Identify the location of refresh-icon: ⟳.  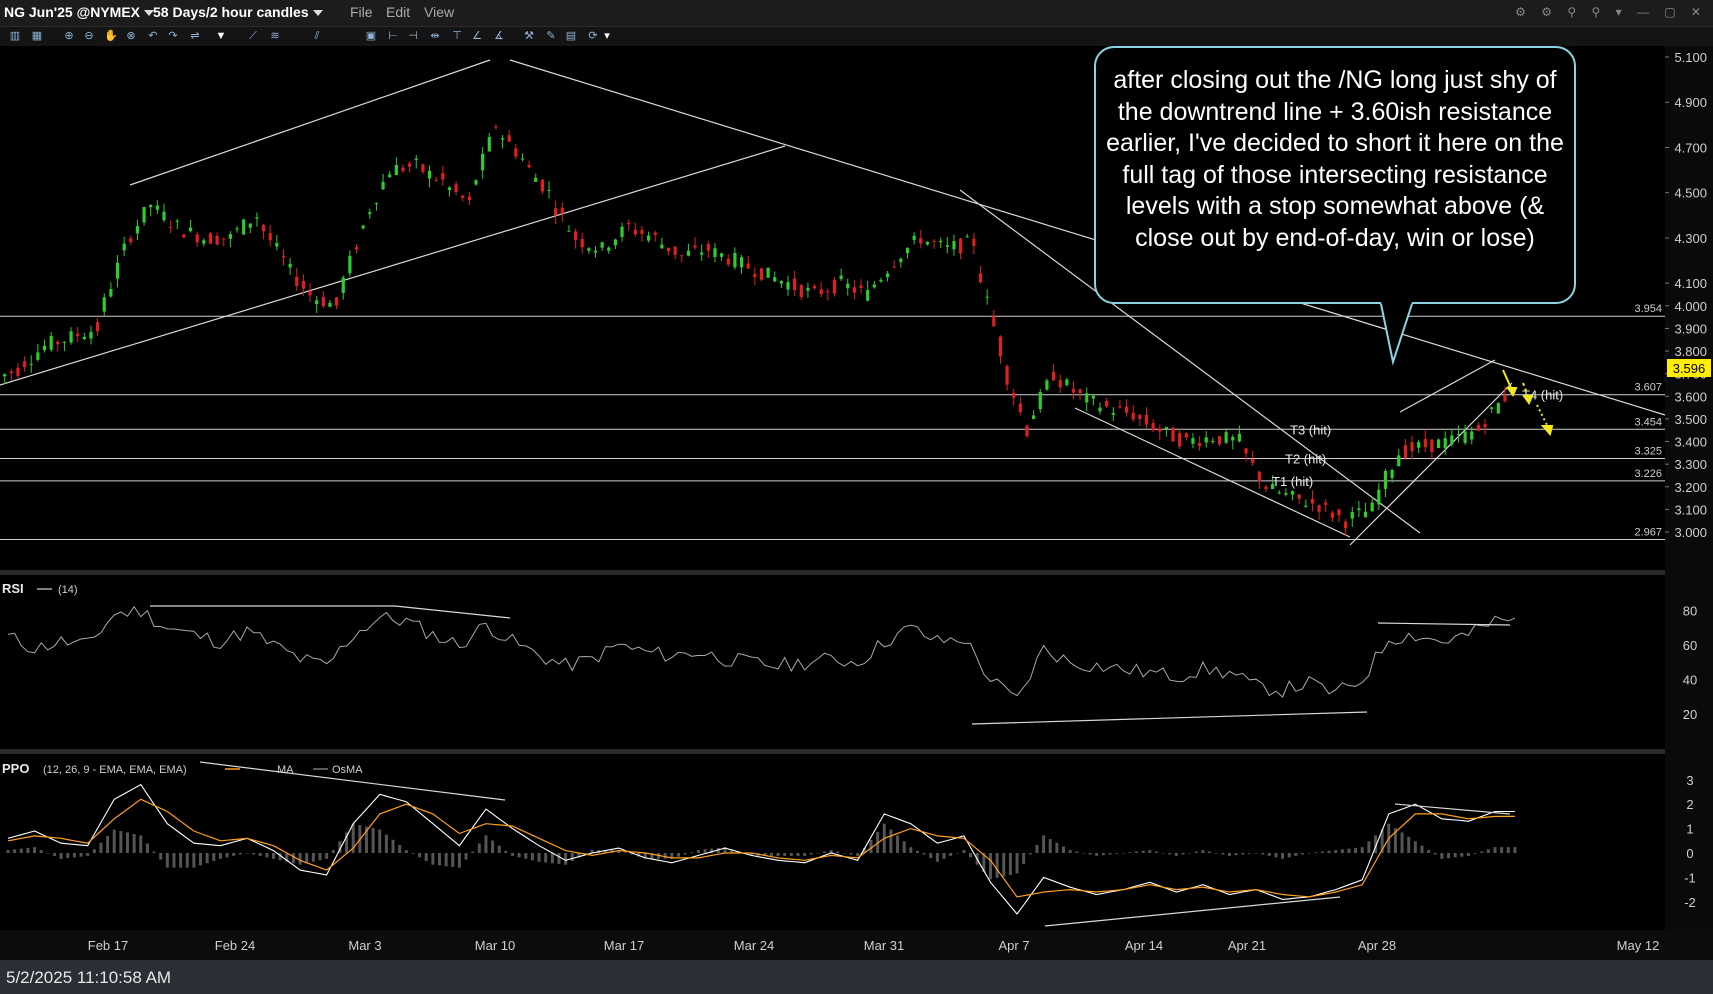
(593, 36).